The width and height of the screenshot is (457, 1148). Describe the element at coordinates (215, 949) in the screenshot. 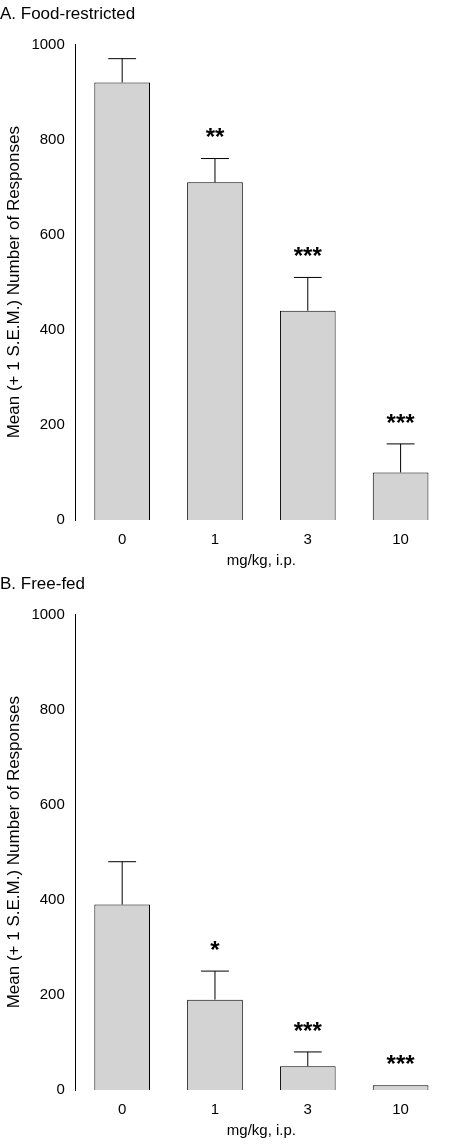

I see `annotation: *` at that location.